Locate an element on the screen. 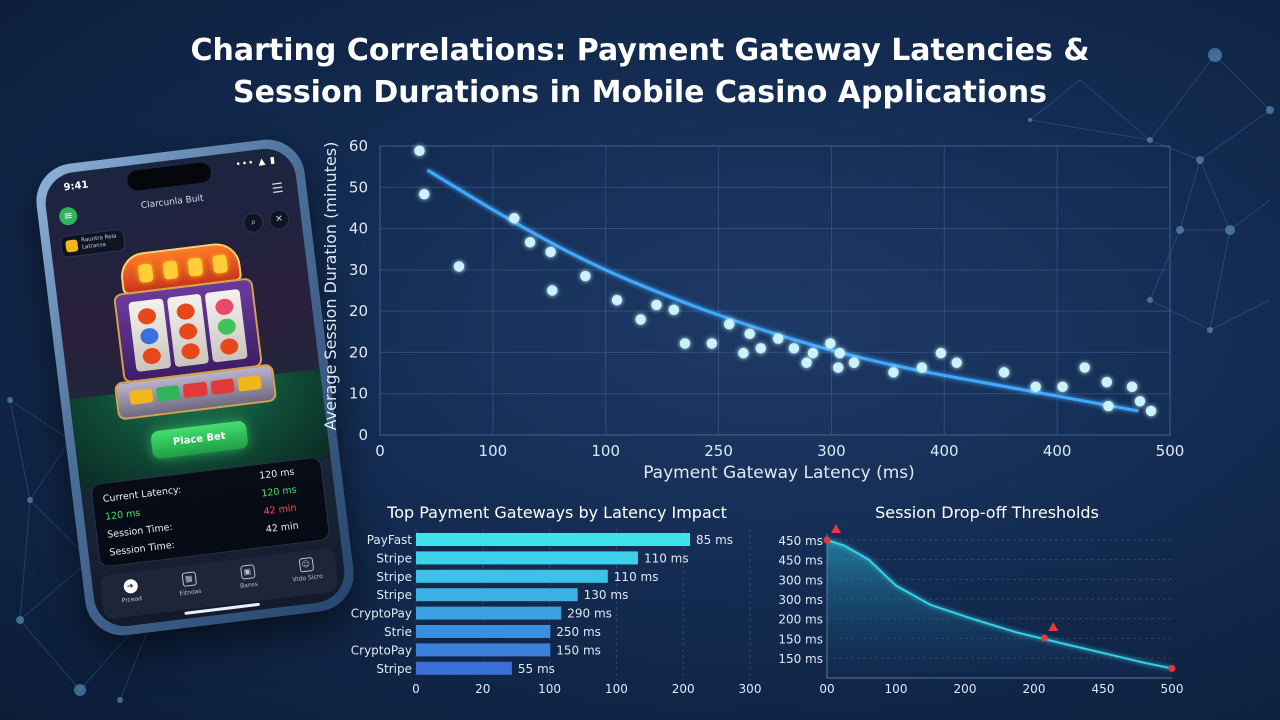  area-chart-title: Session Drop-off Thresholds is located at coordinates (987, 512).